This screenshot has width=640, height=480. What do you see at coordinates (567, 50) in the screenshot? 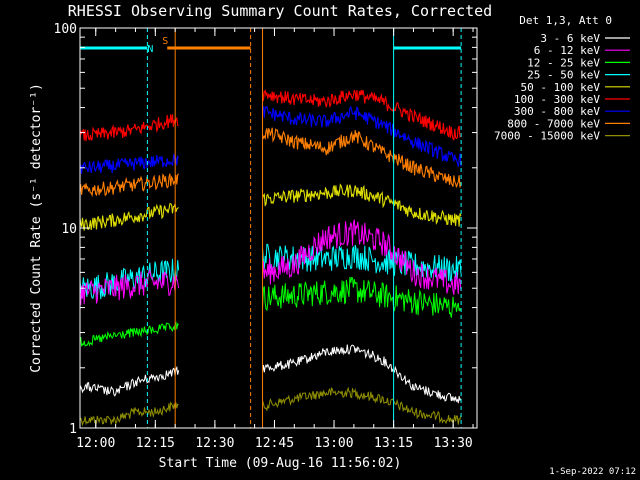
I see `legend-label-1: 6 - 12 keV` at bounding box center [567, 50].